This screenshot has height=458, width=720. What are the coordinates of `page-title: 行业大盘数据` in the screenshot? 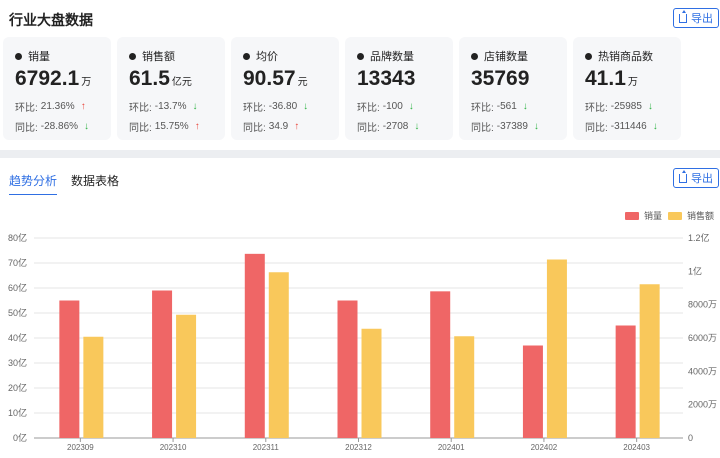 It's located at (51, 20).